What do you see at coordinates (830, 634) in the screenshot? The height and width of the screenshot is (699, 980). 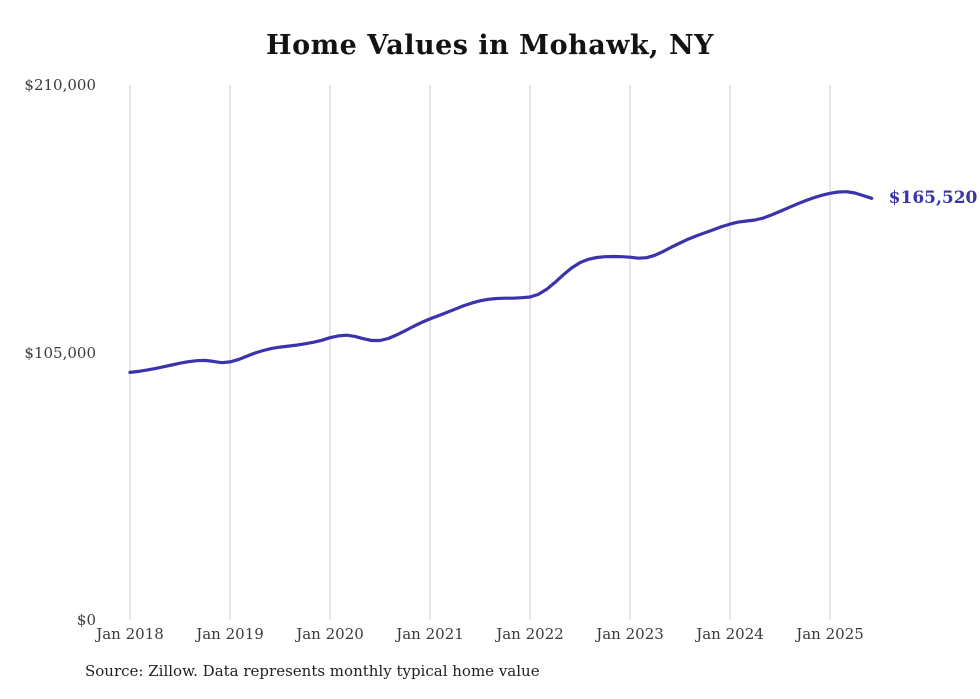 I see `x-tick-label: Jan 2025` at bounding box center [830, 634].